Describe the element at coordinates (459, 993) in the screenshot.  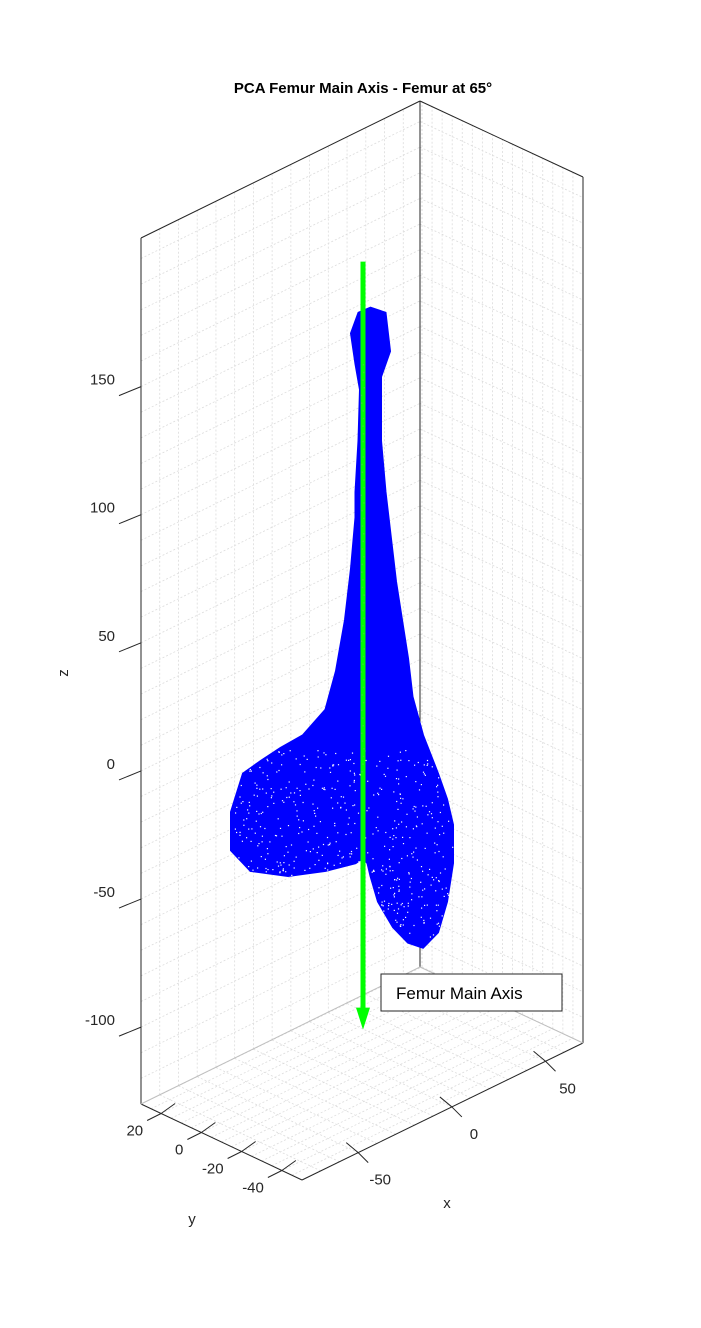
I see `legend-entry: Femur Main Axis` at that location.